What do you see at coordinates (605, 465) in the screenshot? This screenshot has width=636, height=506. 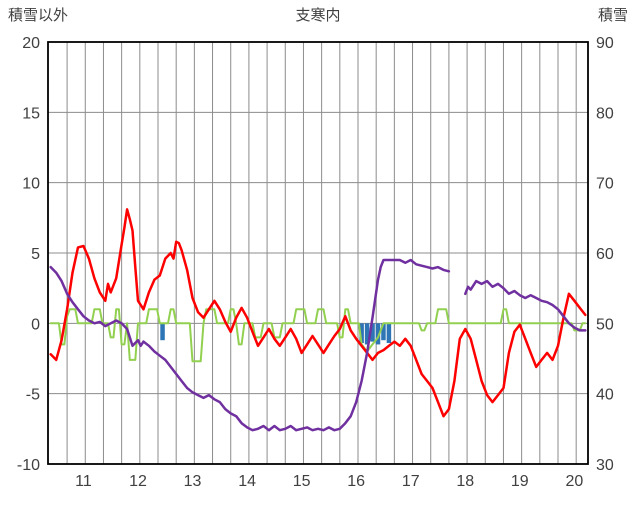 I see `right-axis-tick-label: 30` at bounding box center [605, 465].